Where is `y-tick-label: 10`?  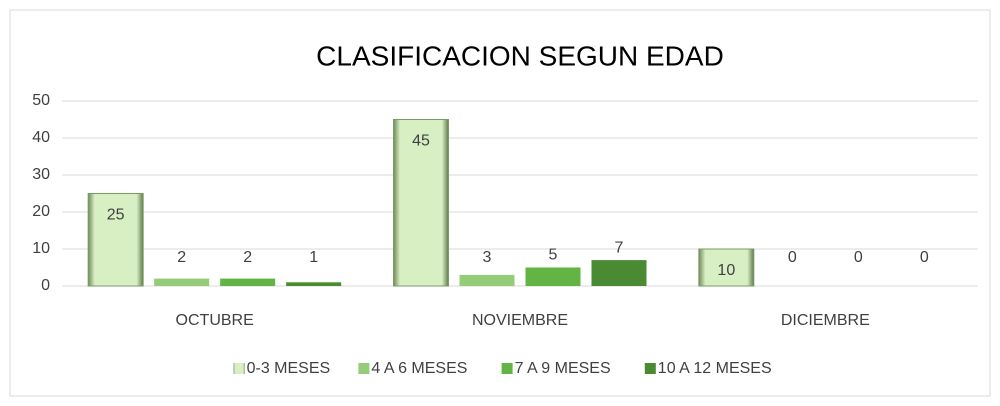 y-tick-label: 10 is located at coordinates (41, 248).